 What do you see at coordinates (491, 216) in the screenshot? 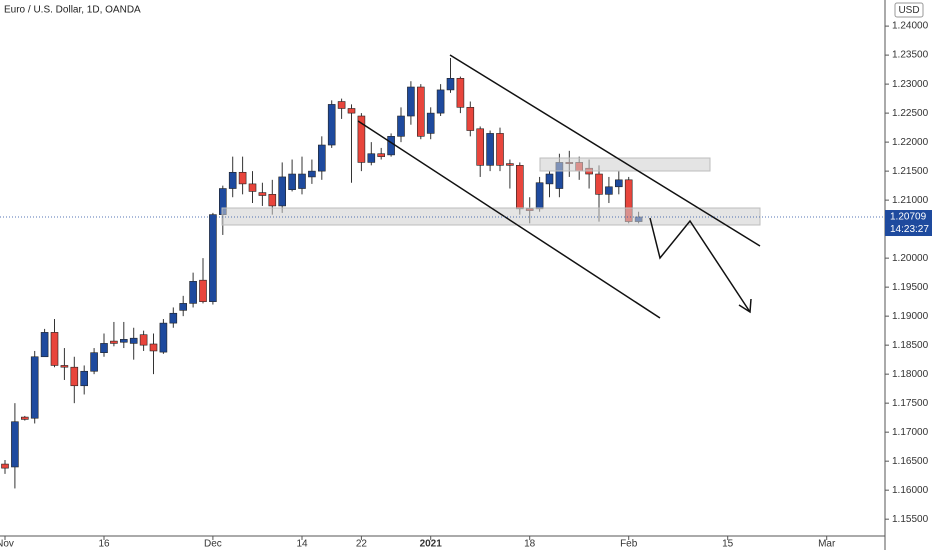
I see `support-zone` at bounding box center [491, 216].